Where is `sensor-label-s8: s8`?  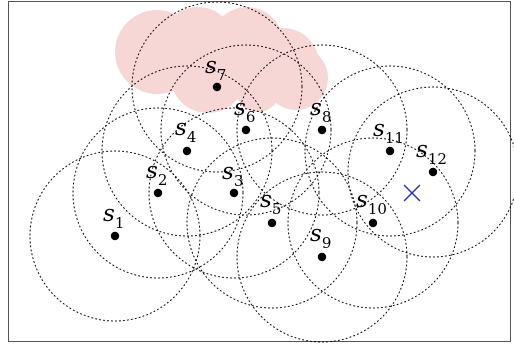
sensor-label-s8: s8 is located at coordinates (320, 110).